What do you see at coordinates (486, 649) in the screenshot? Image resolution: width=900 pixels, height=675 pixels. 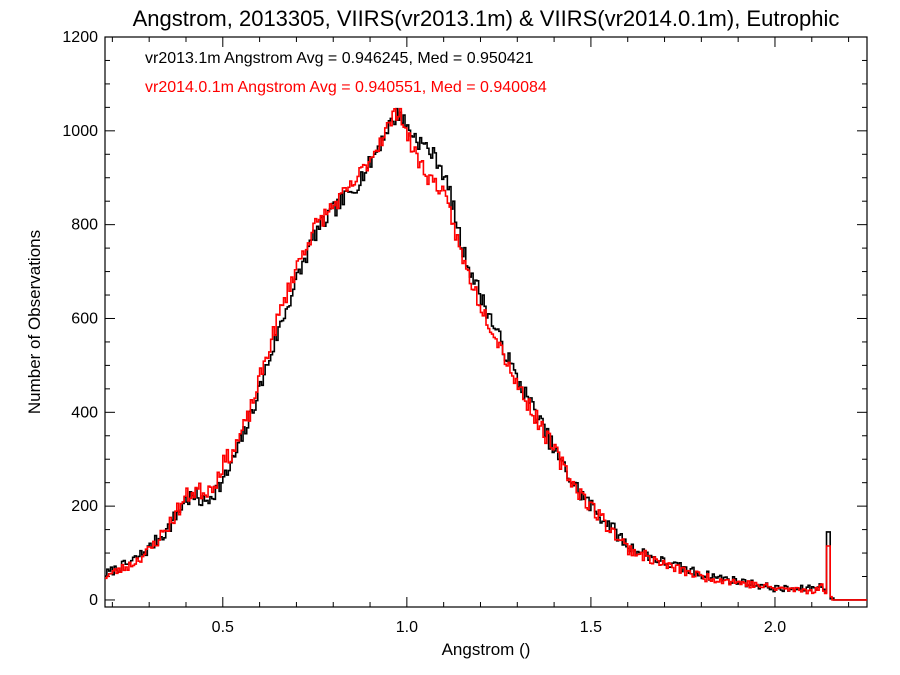 I see `x-axis-label: Angstrom ()` at bounding box center [486, 649].